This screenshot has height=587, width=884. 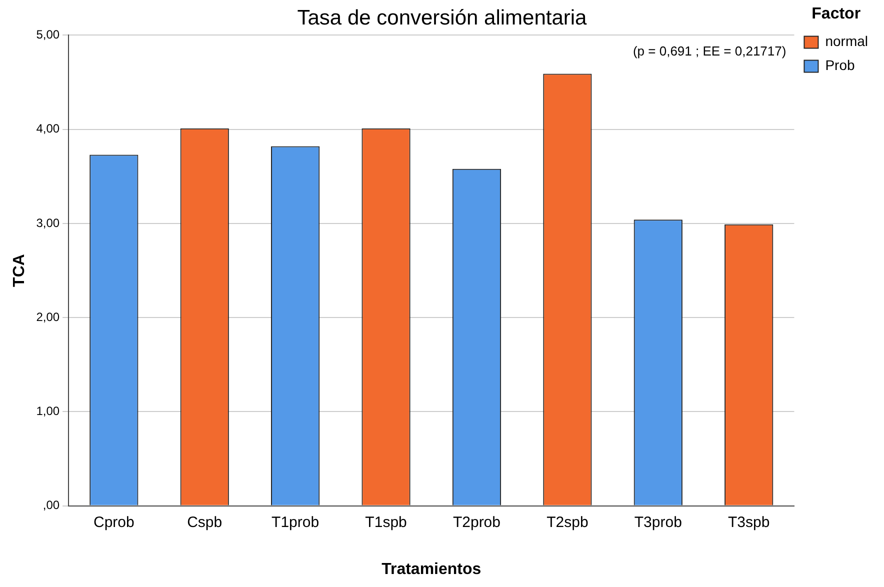 I want to click on x-tick-label: T1spb, so click(x=386, y=522).